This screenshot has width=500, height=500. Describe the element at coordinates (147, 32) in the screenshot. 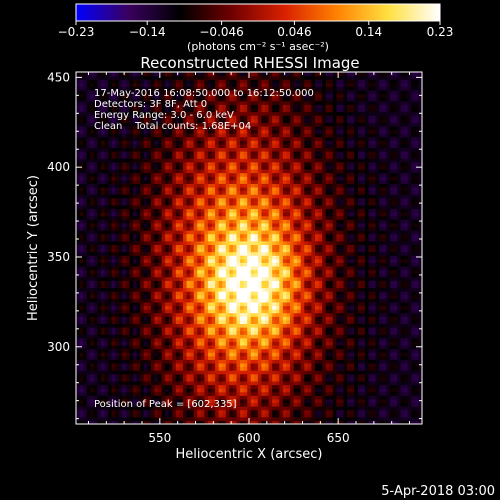

I see `colorbar-tick-label: −0.14` at that location.